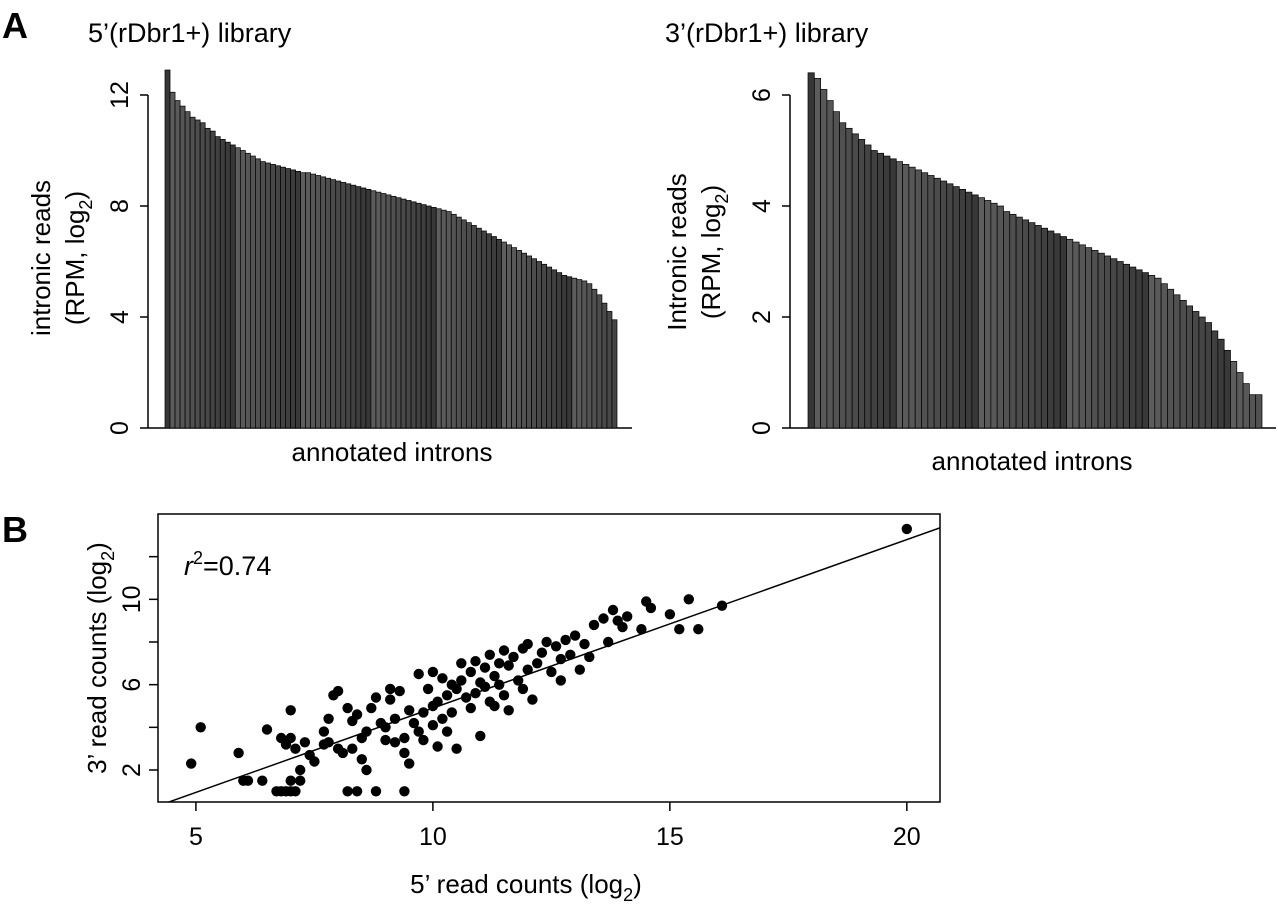 The height and width of the screenshot is (909, 1278). Describe the element at coordinates (227, 564) in the screenshot. I see `r-squared-annotation: r2=0.74` at that location.